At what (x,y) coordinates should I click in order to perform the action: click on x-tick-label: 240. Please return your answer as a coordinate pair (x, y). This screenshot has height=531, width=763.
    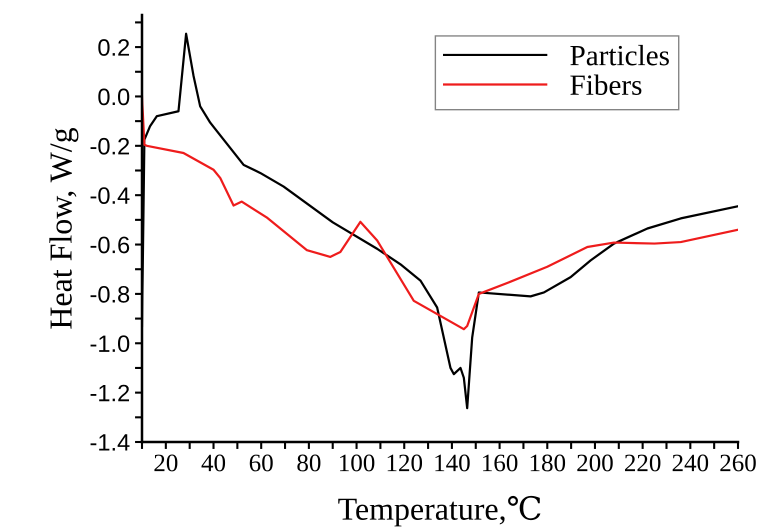
    Looking at the image, I should click on (690, 463).